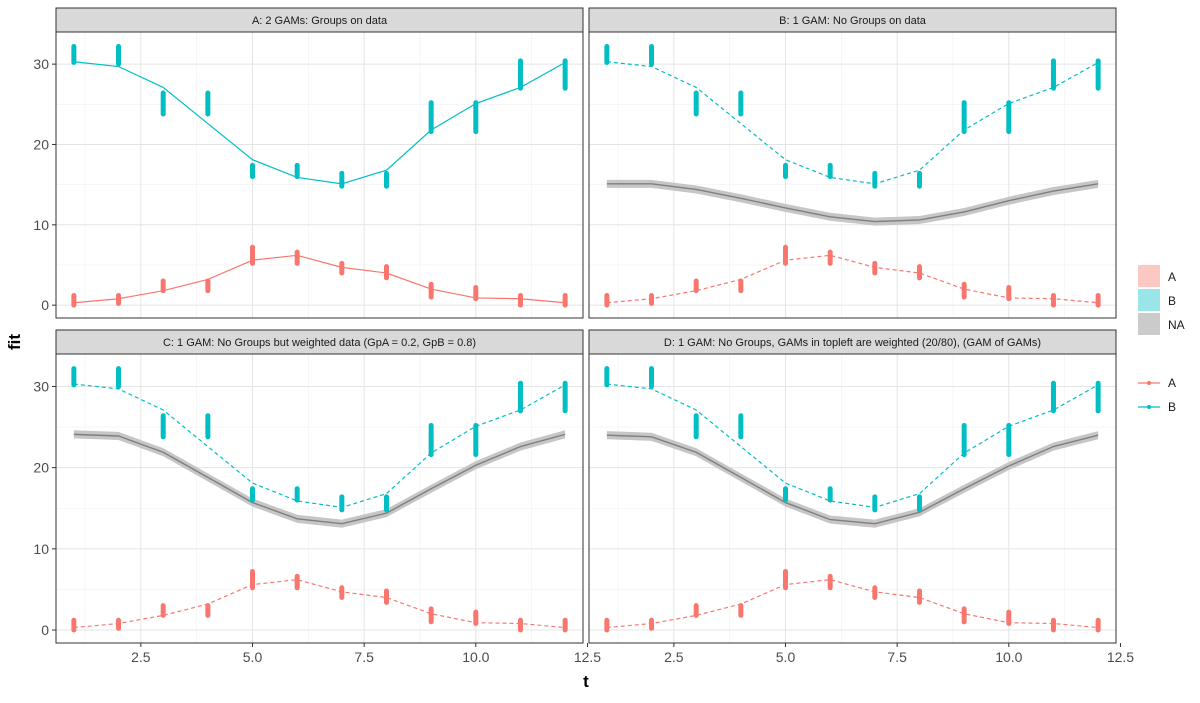 The height and width of the screenshot is (703, 1200). Describe the element at coordinates (1176, 325) in the screenshot. I see `legend-fill-label: NA` at that location.